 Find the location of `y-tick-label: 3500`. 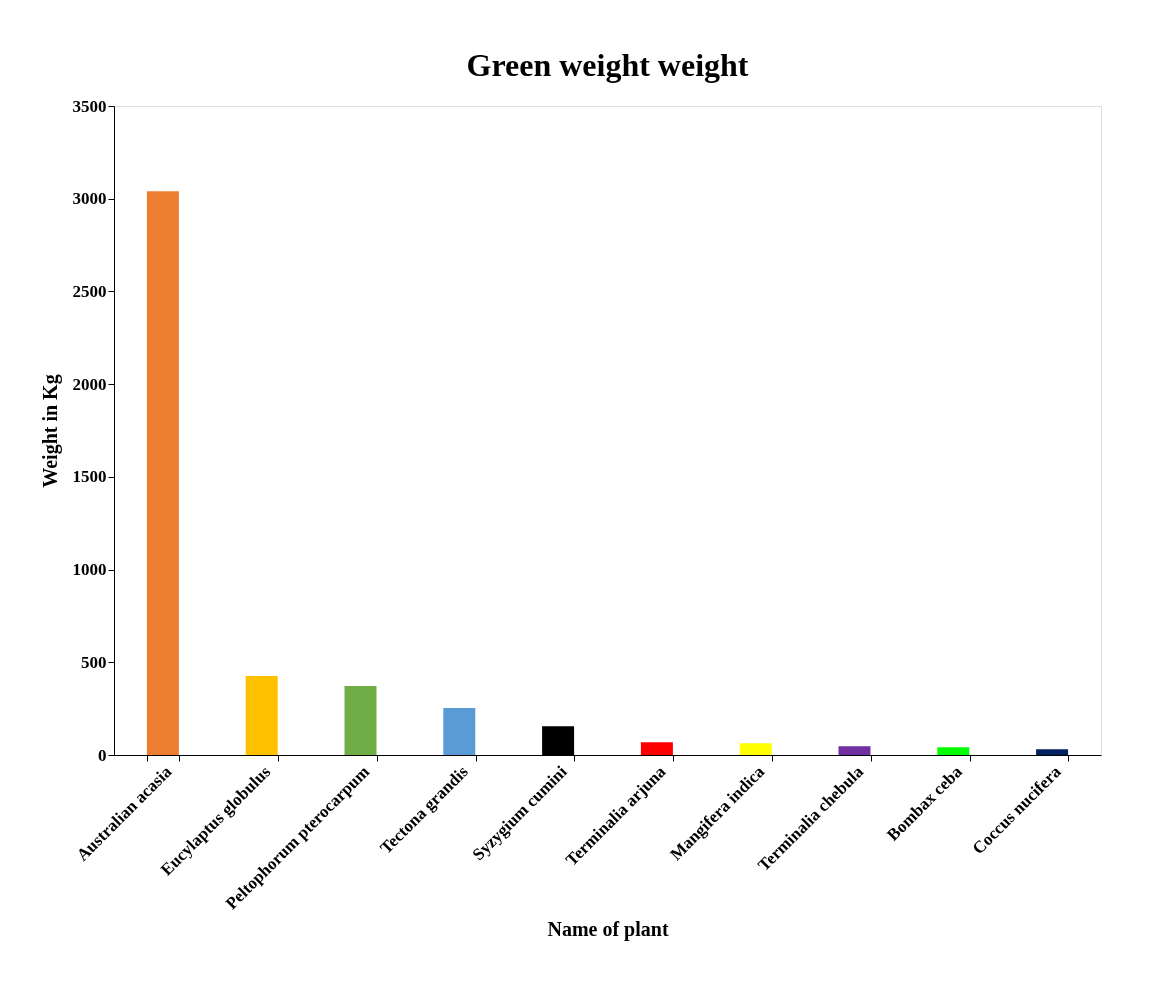

y-tick-label: 3500 is located at coordinates (89, 106).